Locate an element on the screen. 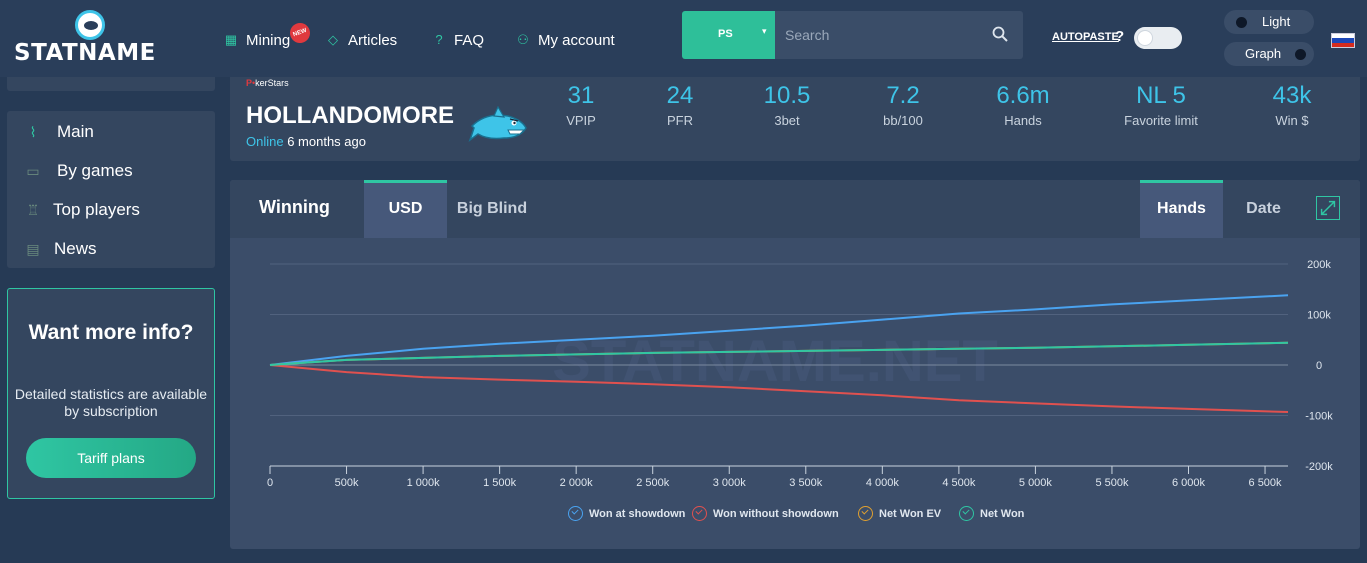 Image resolution: width=1367 pixels, height=563 pixels. status-online: Online is located at coordinates (265, 141).